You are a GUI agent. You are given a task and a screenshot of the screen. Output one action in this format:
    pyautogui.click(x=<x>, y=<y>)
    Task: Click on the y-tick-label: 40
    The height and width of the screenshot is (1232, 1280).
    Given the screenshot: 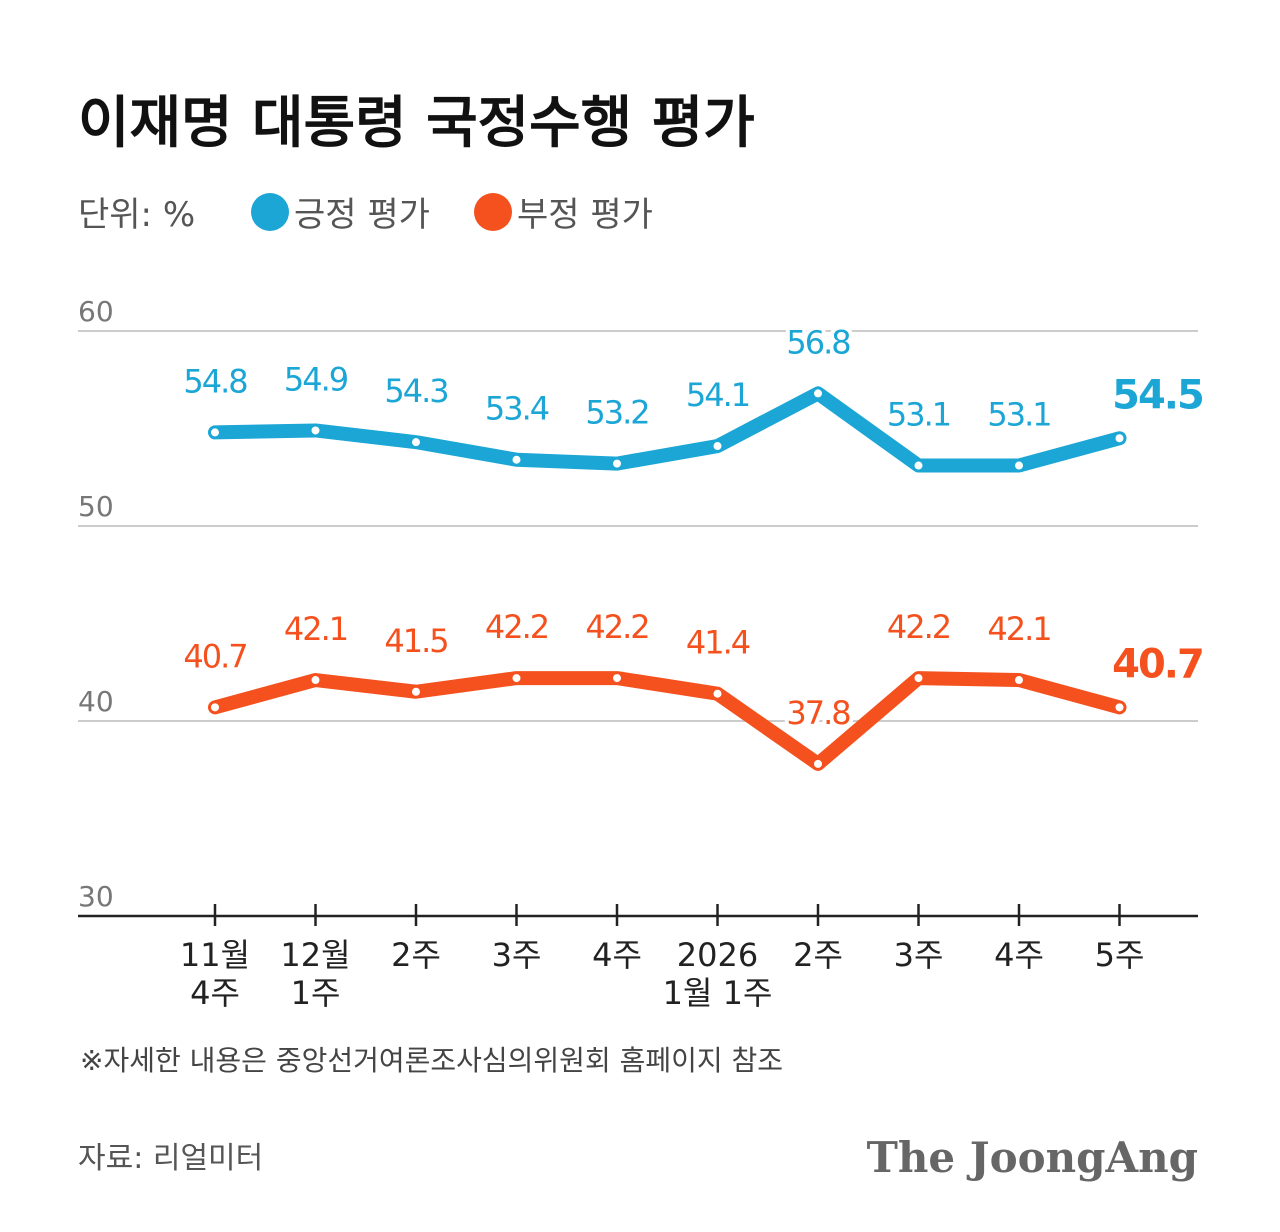 What is the action you would take?
    pyautogui.click(x=96, y=701)
    